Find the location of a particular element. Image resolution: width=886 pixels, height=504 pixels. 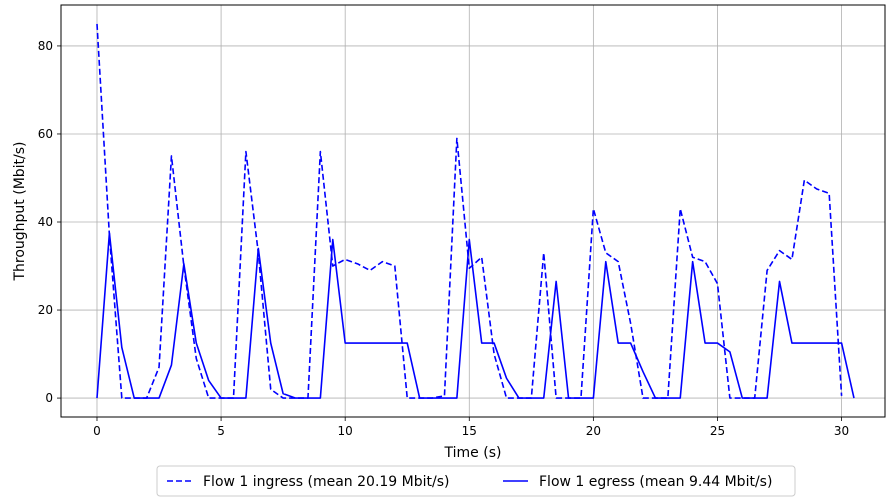

legend-label-egress: Flow 1 egress (mean 9.44 Mbit/s) is located at coordinates (655, 482).